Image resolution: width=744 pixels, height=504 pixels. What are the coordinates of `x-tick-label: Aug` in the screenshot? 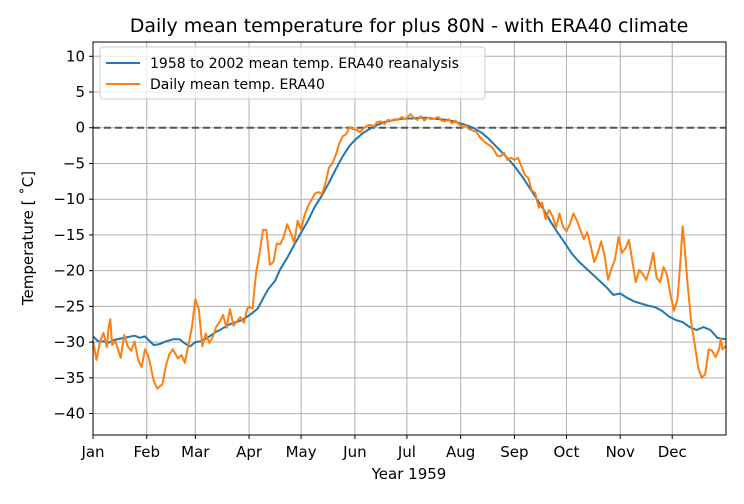 It's located at (460, 452).